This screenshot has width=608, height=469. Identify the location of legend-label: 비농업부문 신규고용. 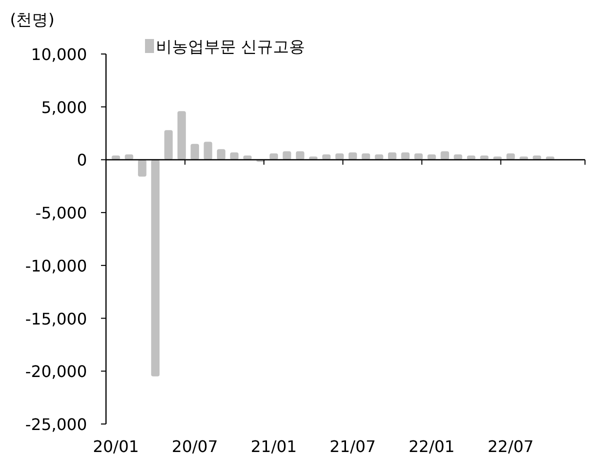
(231, 46).